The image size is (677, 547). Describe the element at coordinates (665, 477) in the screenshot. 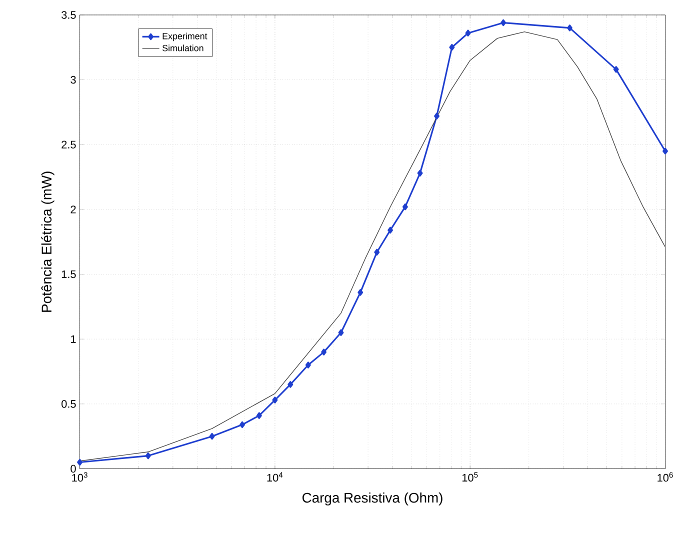

I see `x-tick-label: 10$^{6}$` at that location.